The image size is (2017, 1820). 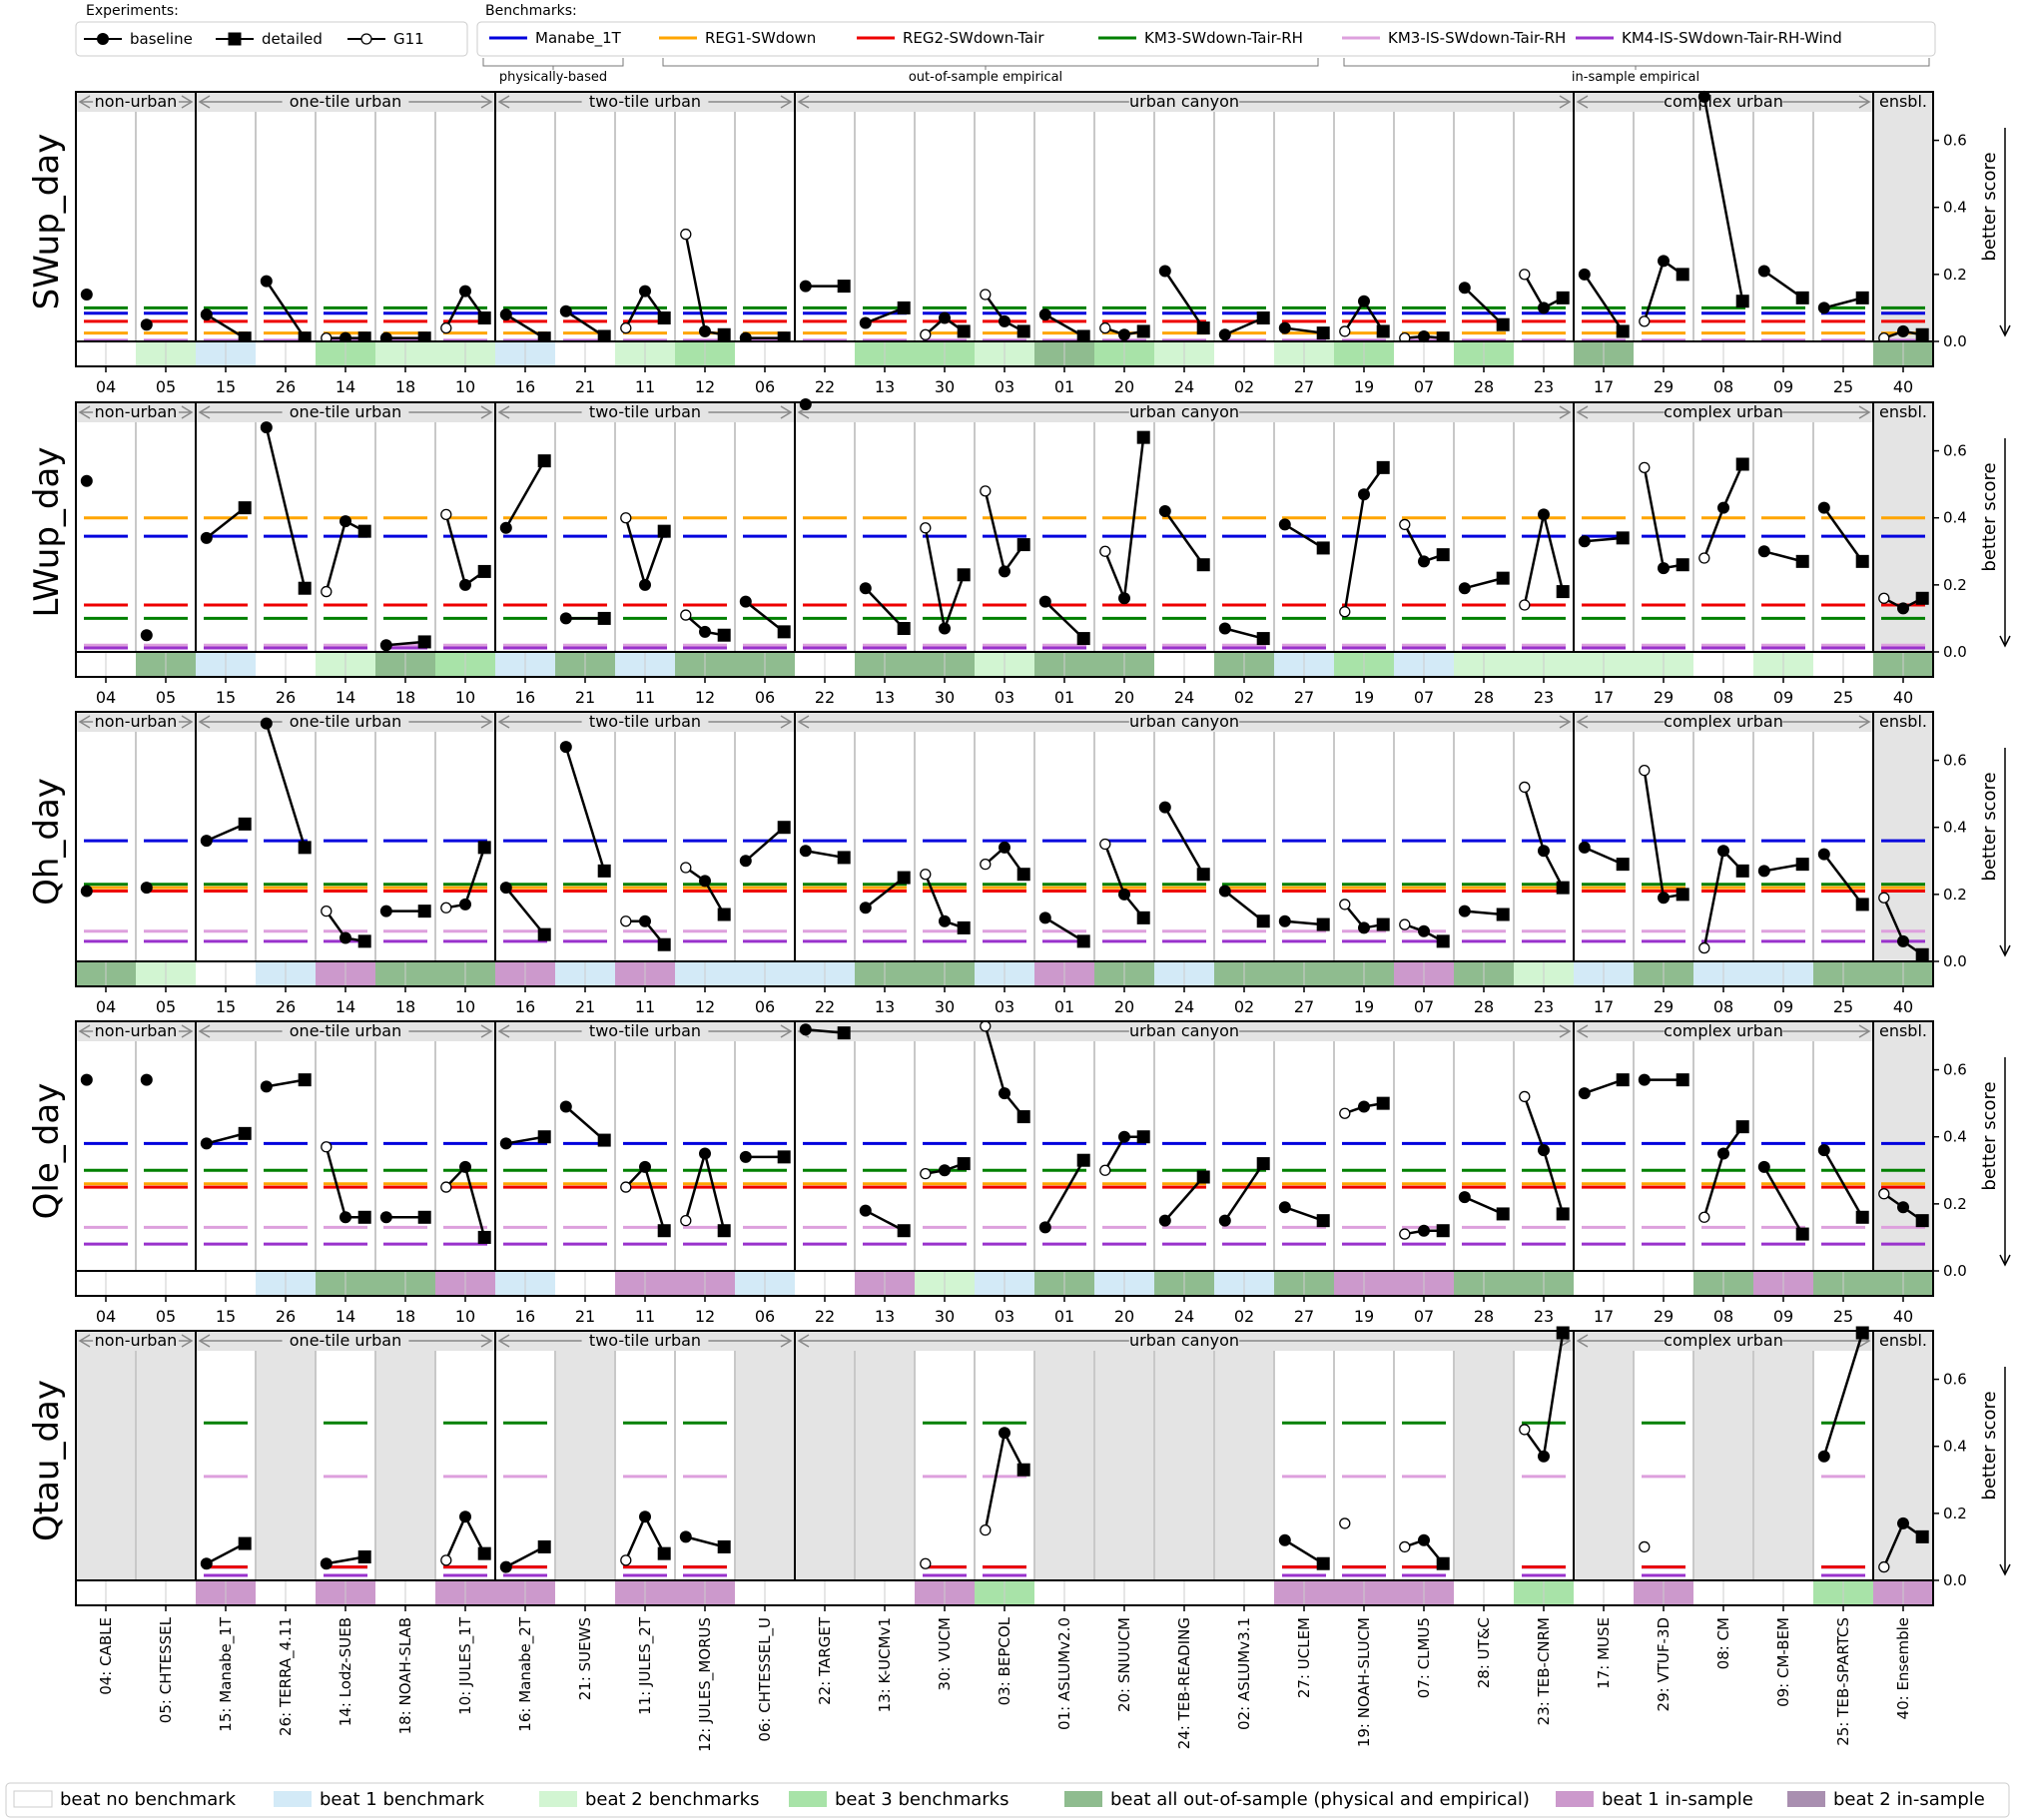 What do you see at coordinates (1723, 1643) in the screenshot?
I see `model-label: 08: CM` at bounding box center [1723, 1643].